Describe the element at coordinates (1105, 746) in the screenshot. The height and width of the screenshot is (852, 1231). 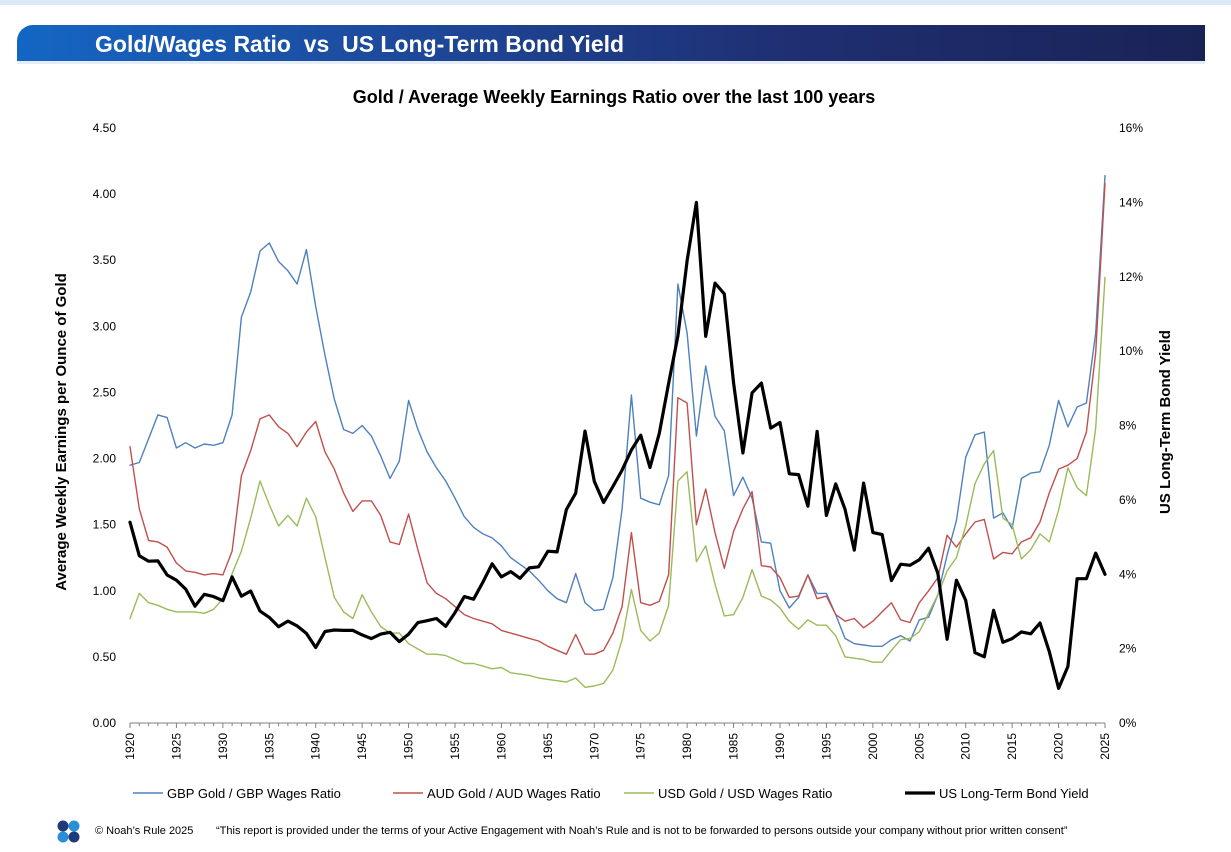
I see `x-tick-label: 2025` at that location.